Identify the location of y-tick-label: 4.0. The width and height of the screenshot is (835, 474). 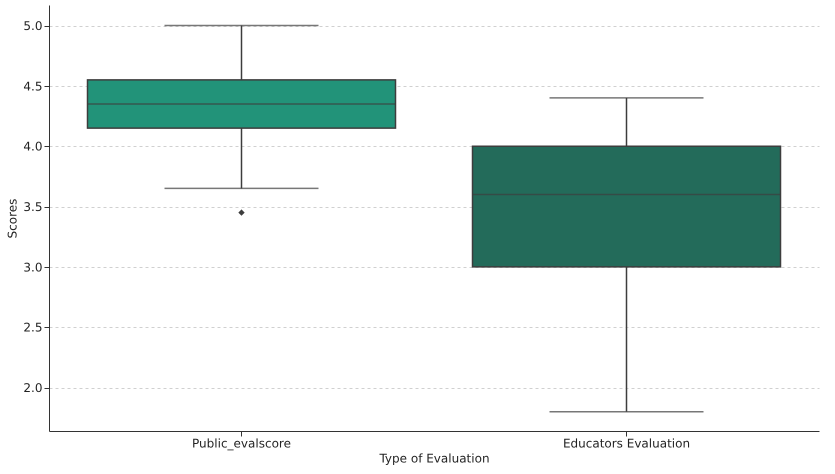
(32, 147).